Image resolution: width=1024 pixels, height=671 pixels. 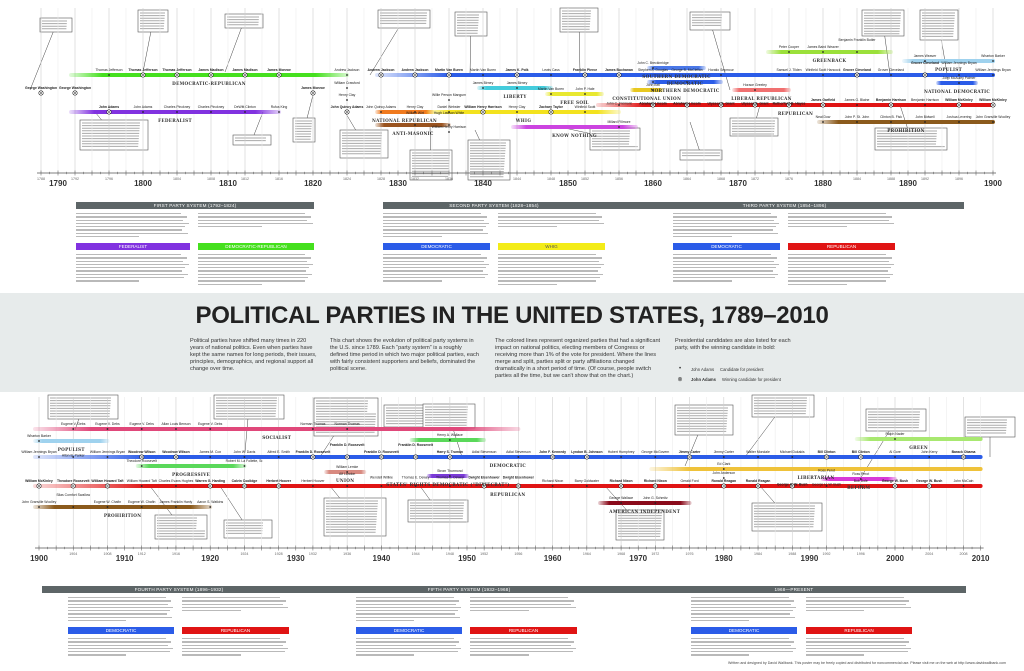 What do you see at coordinates (256, 246) in the screenshot?
I see `party-tab-democratic-republican: DEMOCRATIC-REPUBLICAN` at bounding box center [256, 246].